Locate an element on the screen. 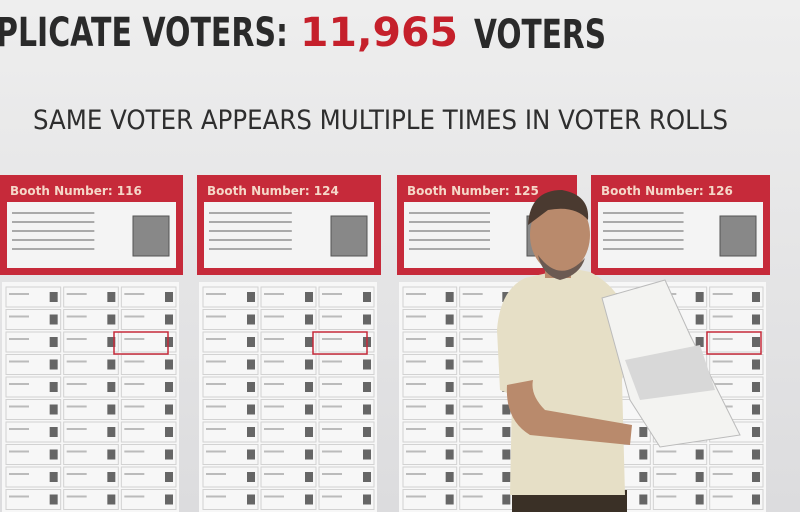 The height and width of the screenshot is (512, 800). headline-prefix: PLICATE VOTERS: is located at coordinates (144, 33).